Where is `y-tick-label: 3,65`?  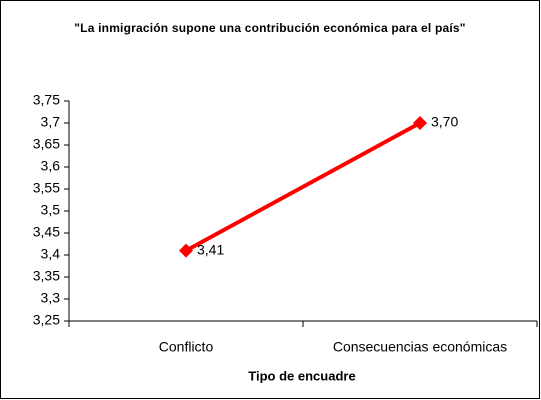
y-tick-label: 3,65 is located at coordinates (46, 144).